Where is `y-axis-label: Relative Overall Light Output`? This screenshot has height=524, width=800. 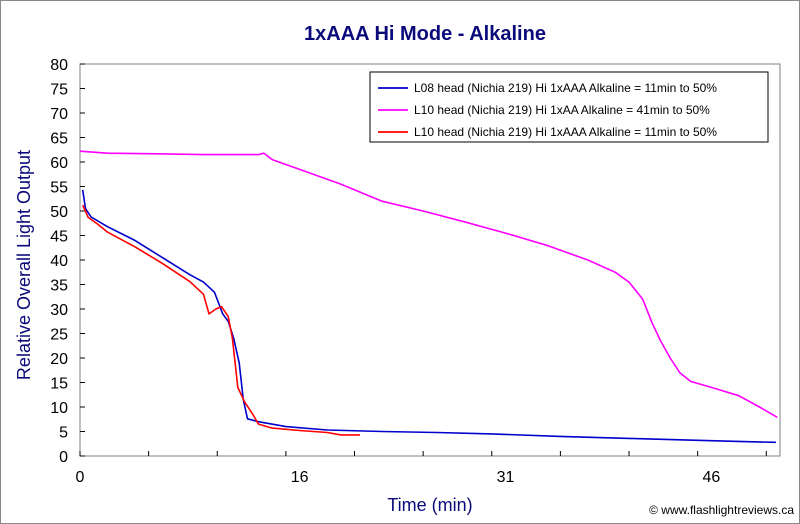
y-axis-label: Relative Overall Light Output is located at coordinates (24, 265).